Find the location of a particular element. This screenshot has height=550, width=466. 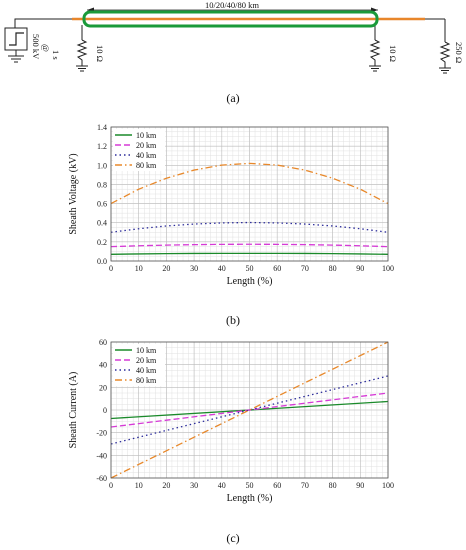

curr-x-tick-label: 80 is located at coordinates (333, 485).